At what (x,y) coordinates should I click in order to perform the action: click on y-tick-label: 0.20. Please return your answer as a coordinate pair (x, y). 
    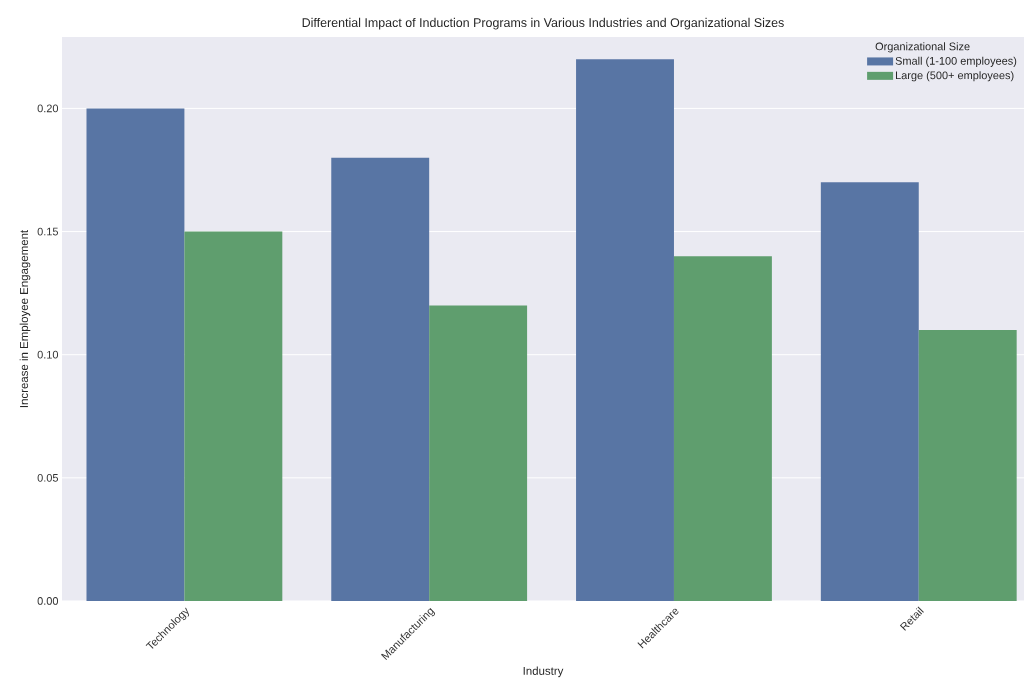
    Looking at the image, I should click on (48, 108).